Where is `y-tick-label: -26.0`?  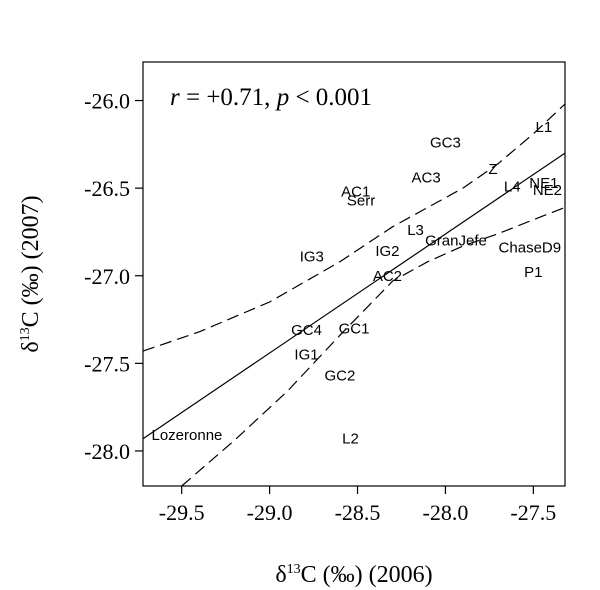 y-tick-label: -26.0 is located at coordinates (107, 101).